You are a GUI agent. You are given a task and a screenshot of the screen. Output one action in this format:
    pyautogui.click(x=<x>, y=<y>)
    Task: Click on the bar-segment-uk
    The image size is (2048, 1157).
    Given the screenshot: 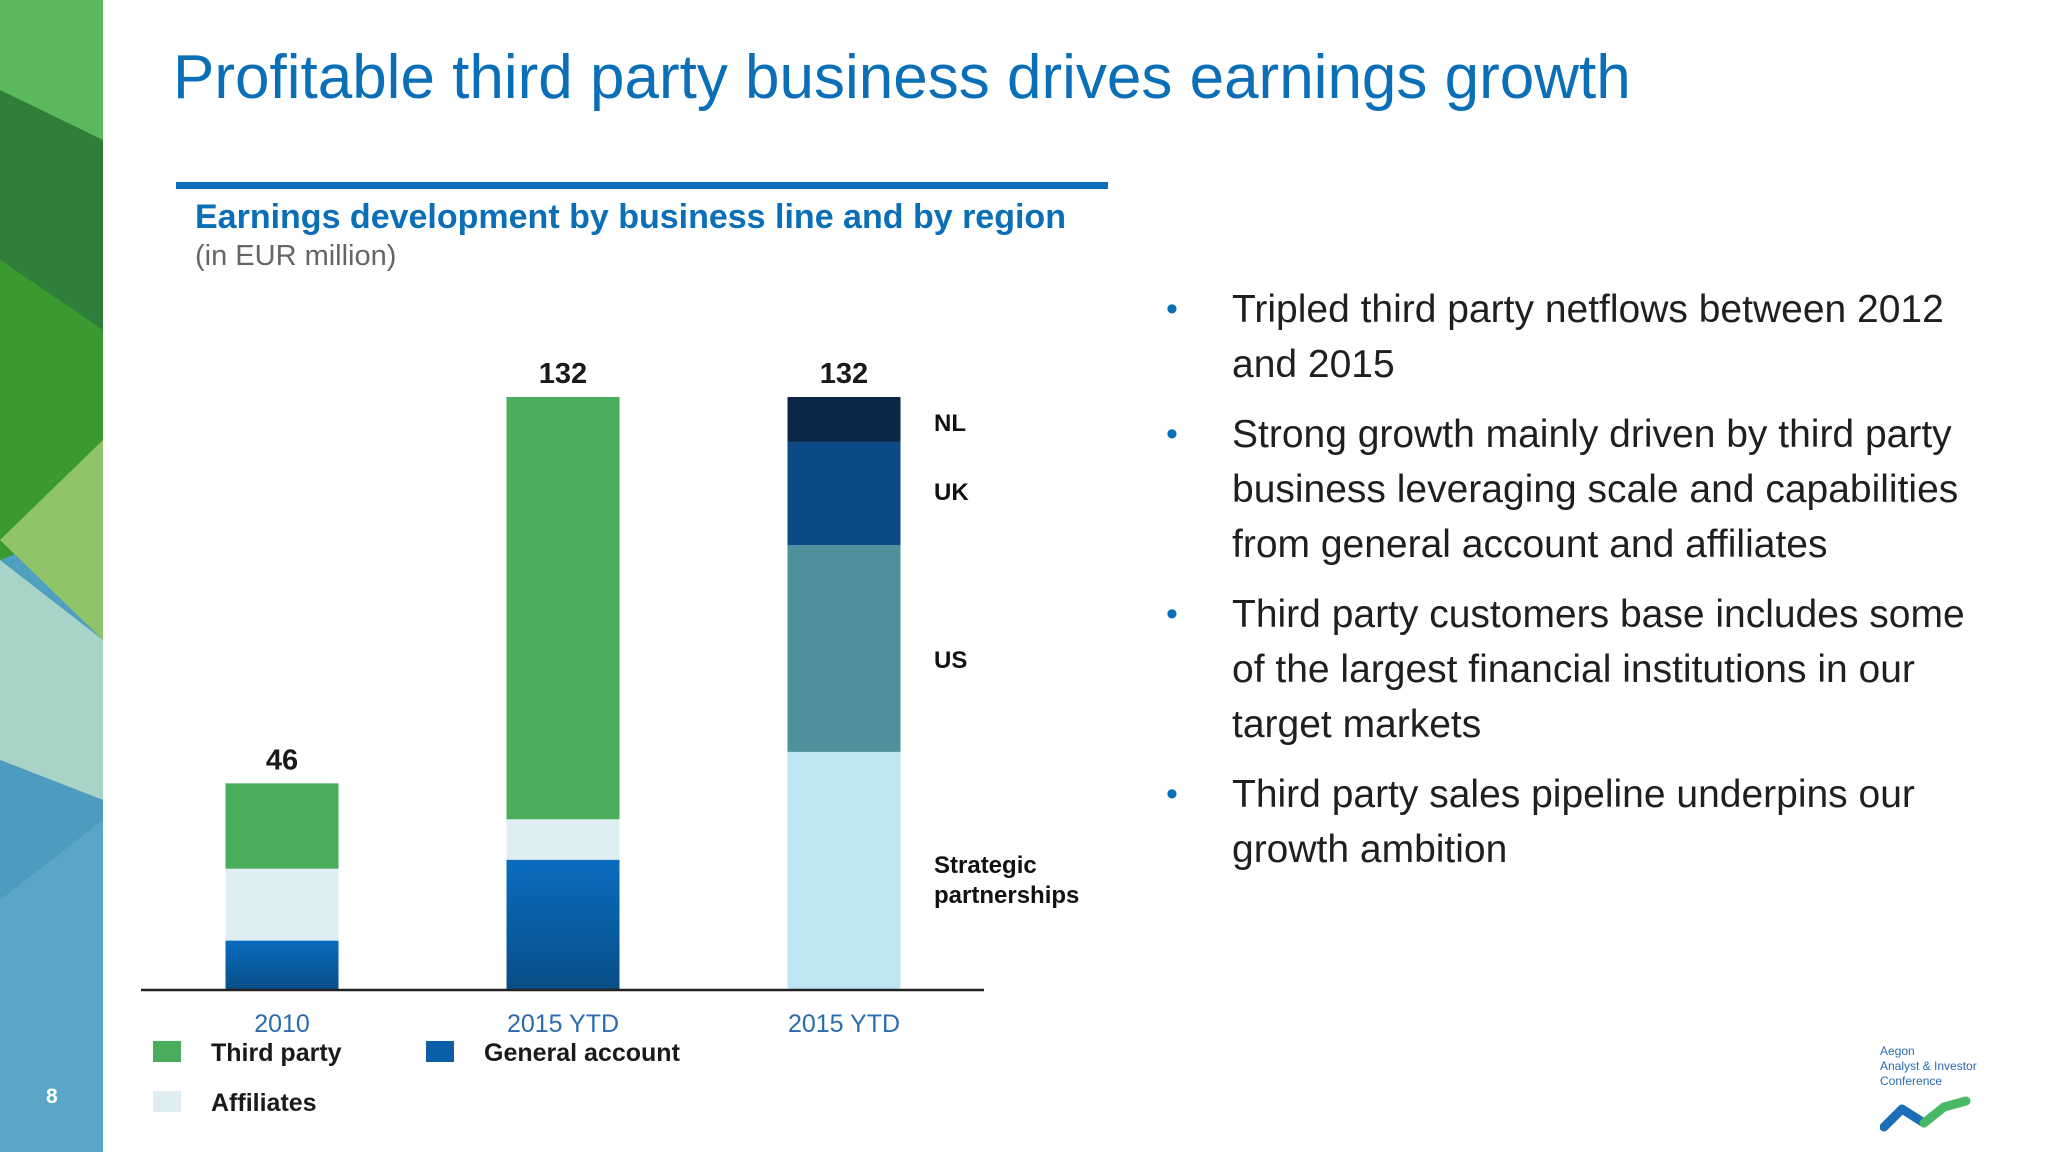 What is the action you would take?
    pyautogui.click(x=844, y=493)
    